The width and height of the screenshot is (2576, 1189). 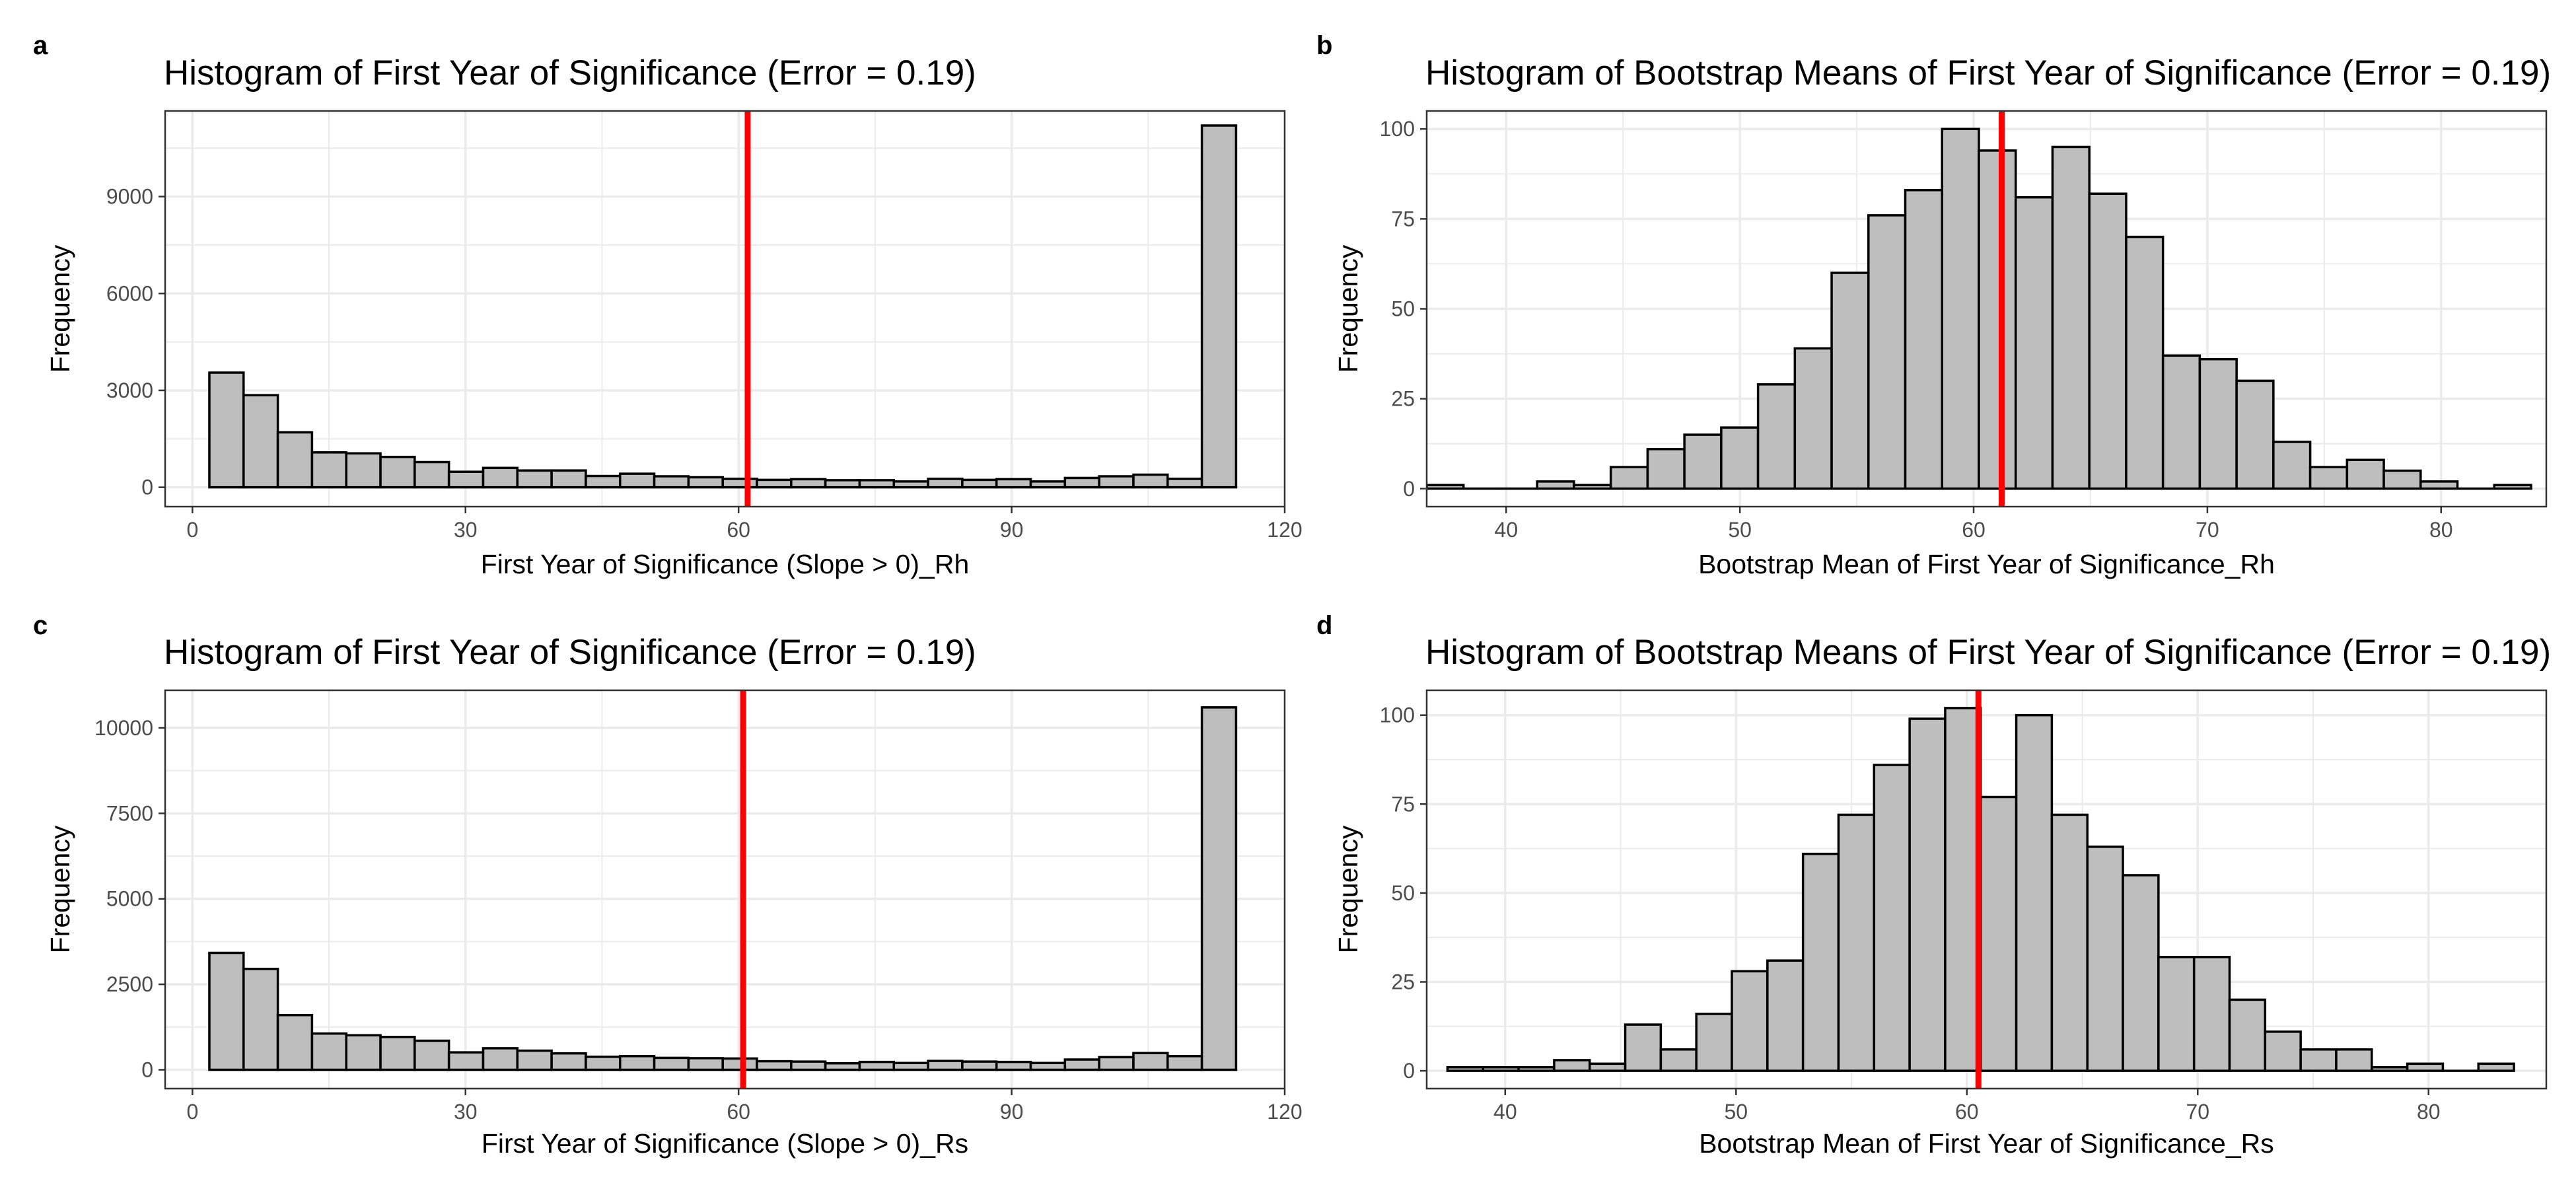 I want to click on y-tick-label: 6000, so click(x=129, y=293).